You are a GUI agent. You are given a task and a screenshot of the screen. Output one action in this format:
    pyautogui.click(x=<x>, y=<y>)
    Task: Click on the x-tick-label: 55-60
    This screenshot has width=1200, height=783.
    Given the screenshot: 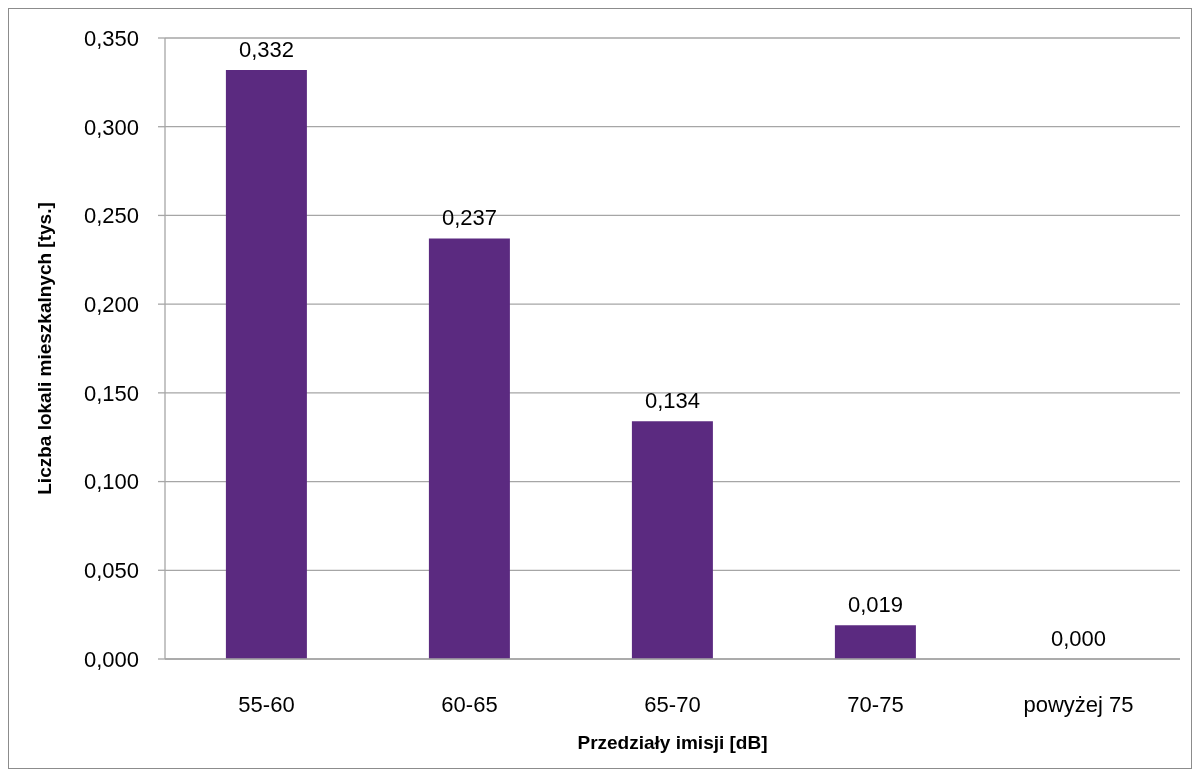 What is the action you would take?
    pyautogui.click(x=266, y=704)
    